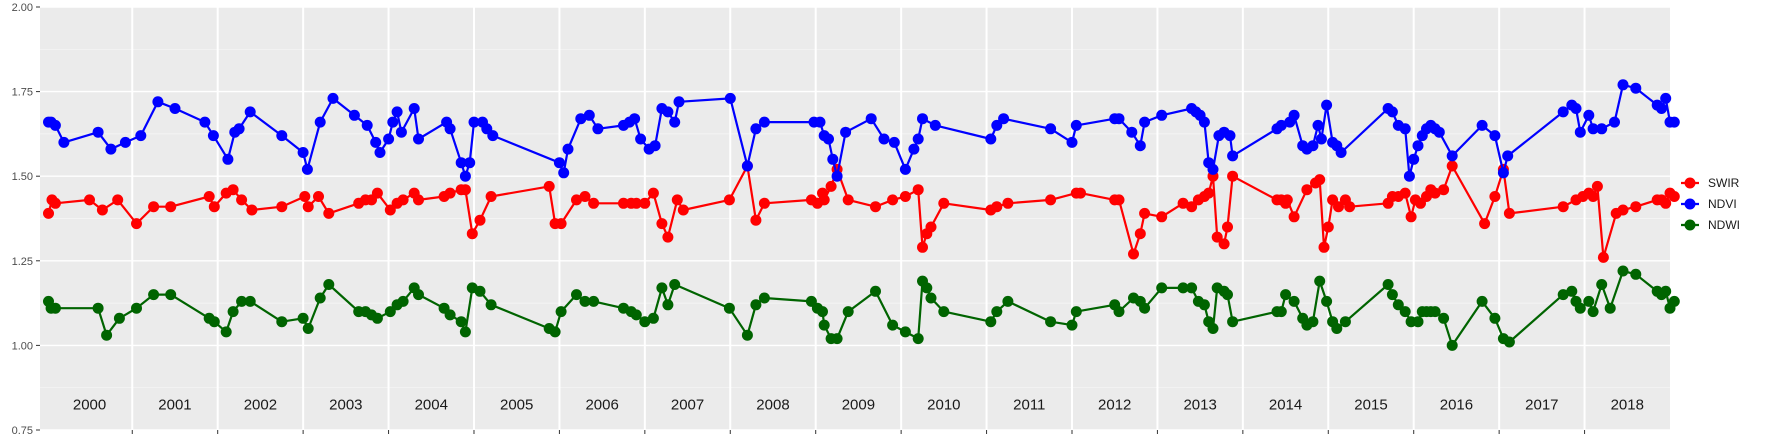  What do you see at coordinates (1370, 405) in the screenshot?
I see `year-label: 2015` at bounding box center [1370, 405].